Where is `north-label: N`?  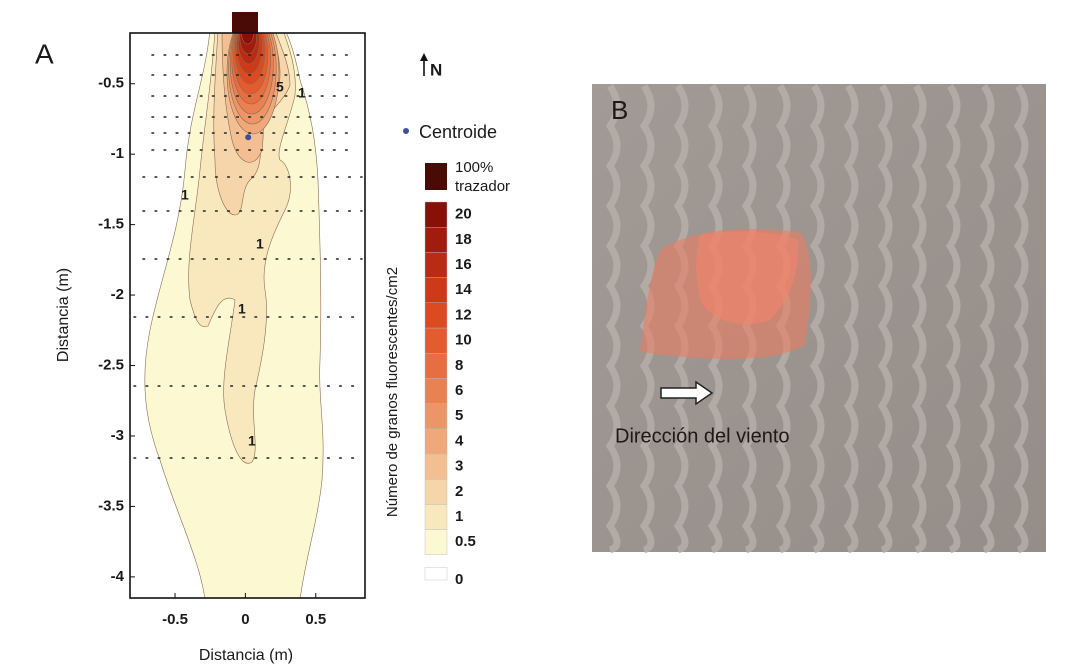
north-label: N is located at coordinates (436, 69).